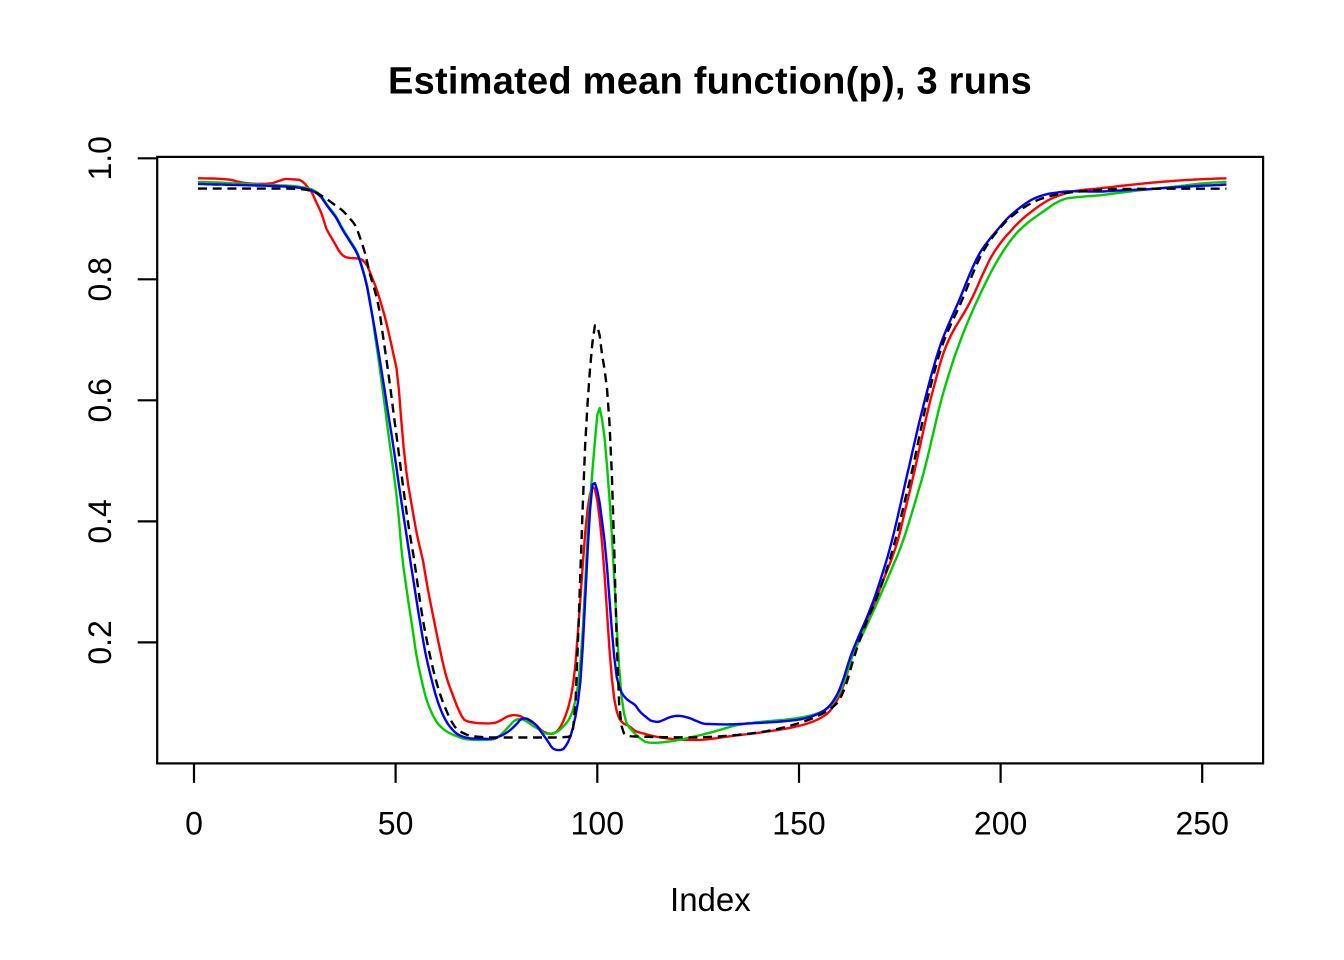  Describe the element at coordinates (1202, 823) in the screenshot. I see `svg-text: 250` at that location.